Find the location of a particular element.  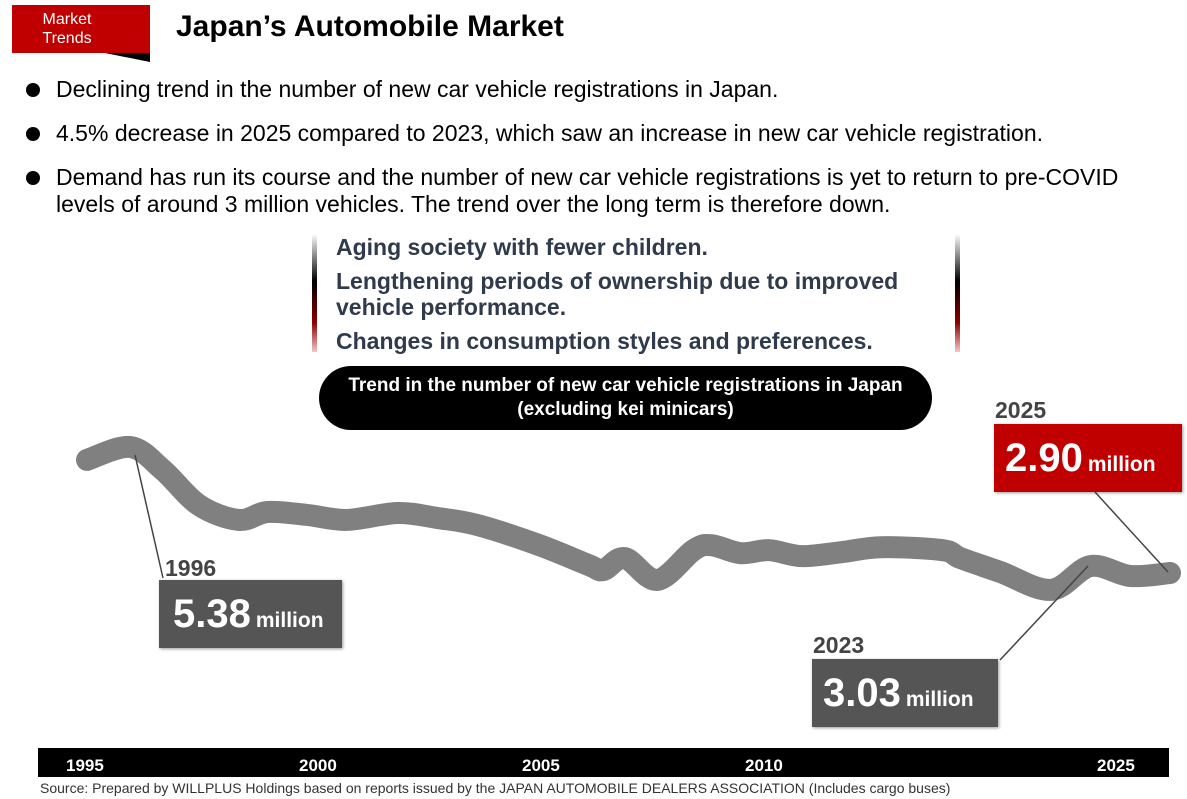

x-tick-label: 2025 is located at coordinates (1116, 765).